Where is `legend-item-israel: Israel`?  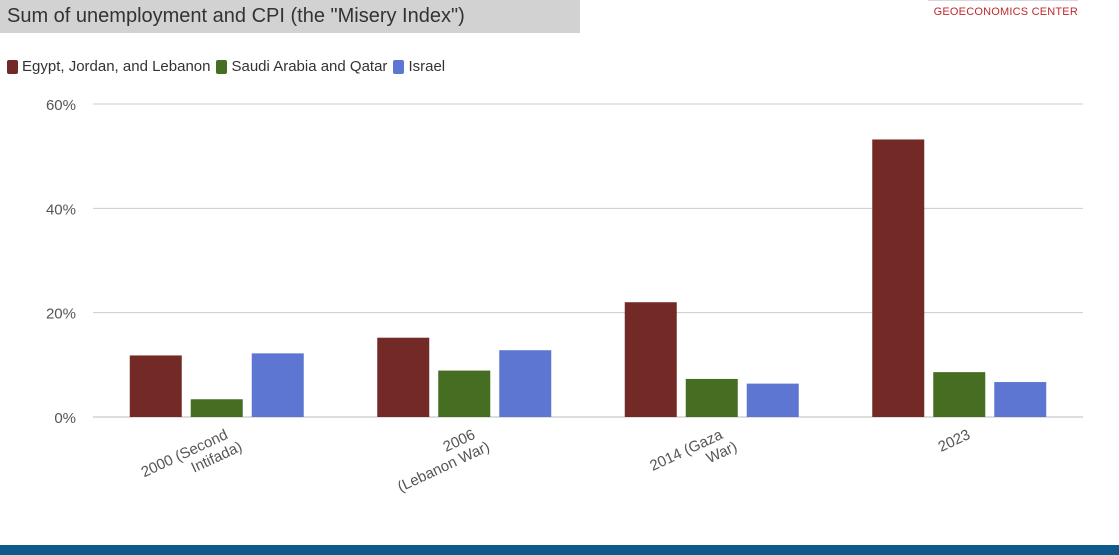
legend-item-israel: Israel is located at coordinates (419, 66).